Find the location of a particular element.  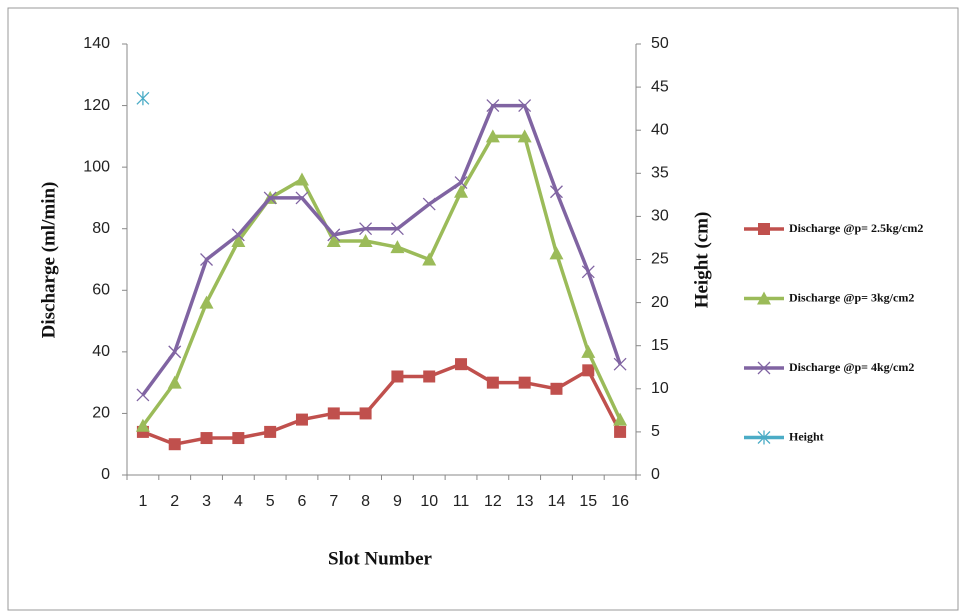

y2-axis-title: Height (cm) is located at coordinates (701, 260).